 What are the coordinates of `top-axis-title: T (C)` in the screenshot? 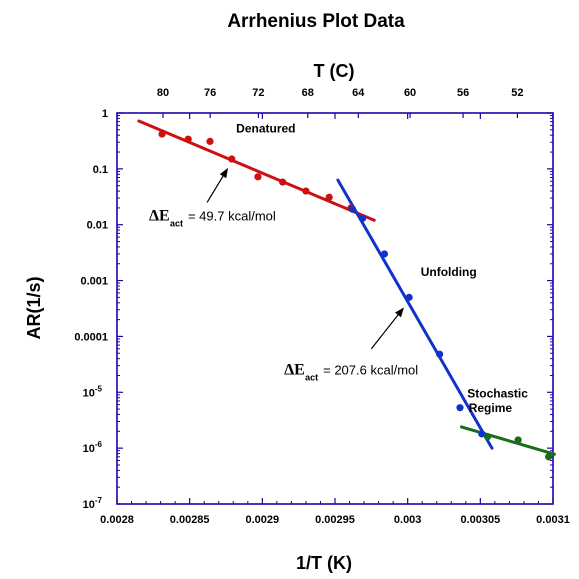 It's located at (334, 71).